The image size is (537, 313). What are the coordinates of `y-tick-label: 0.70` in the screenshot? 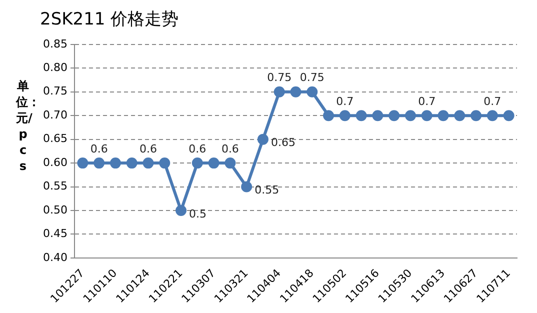 It's located at (55, 115).